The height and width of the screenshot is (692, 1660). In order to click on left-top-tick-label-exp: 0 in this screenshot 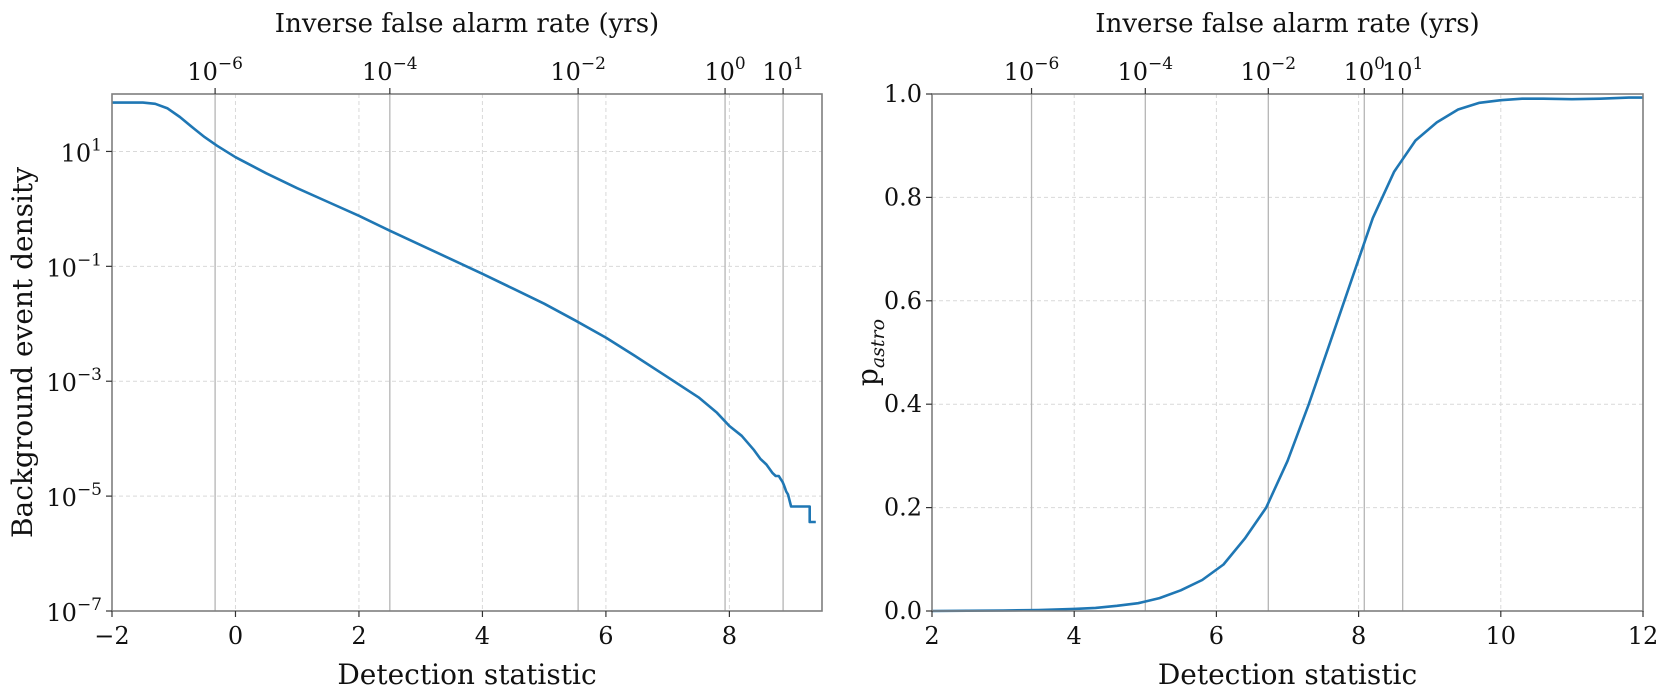, I will do `click(740, 64)`.